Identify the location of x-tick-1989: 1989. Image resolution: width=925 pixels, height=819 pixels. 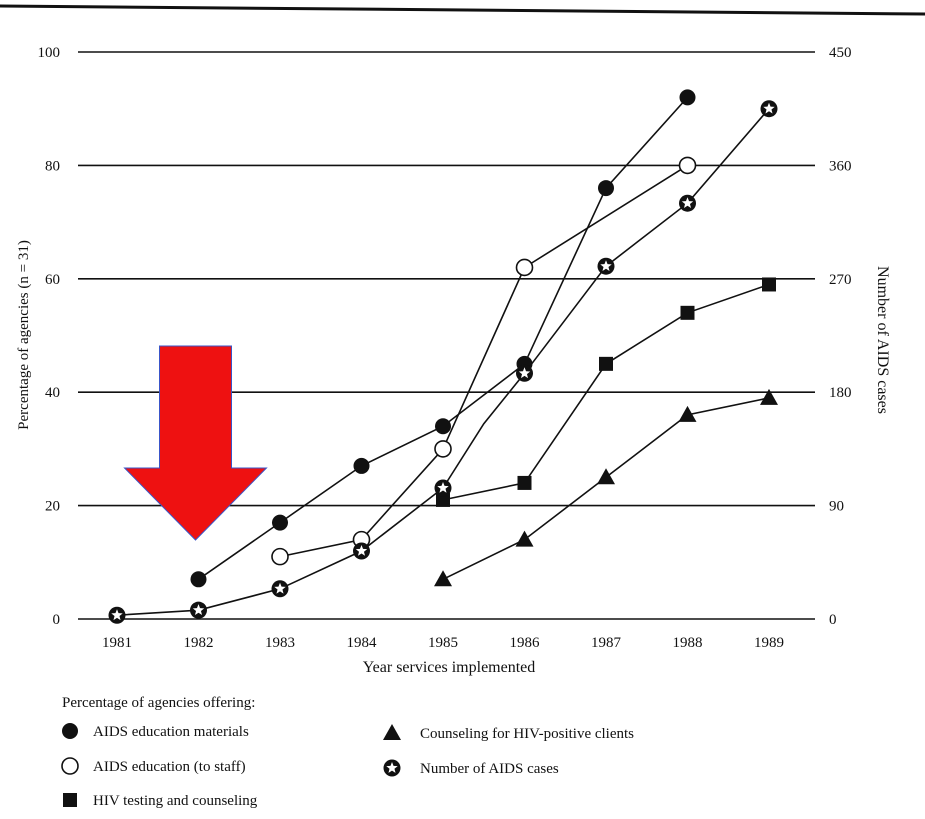
(769, 643).